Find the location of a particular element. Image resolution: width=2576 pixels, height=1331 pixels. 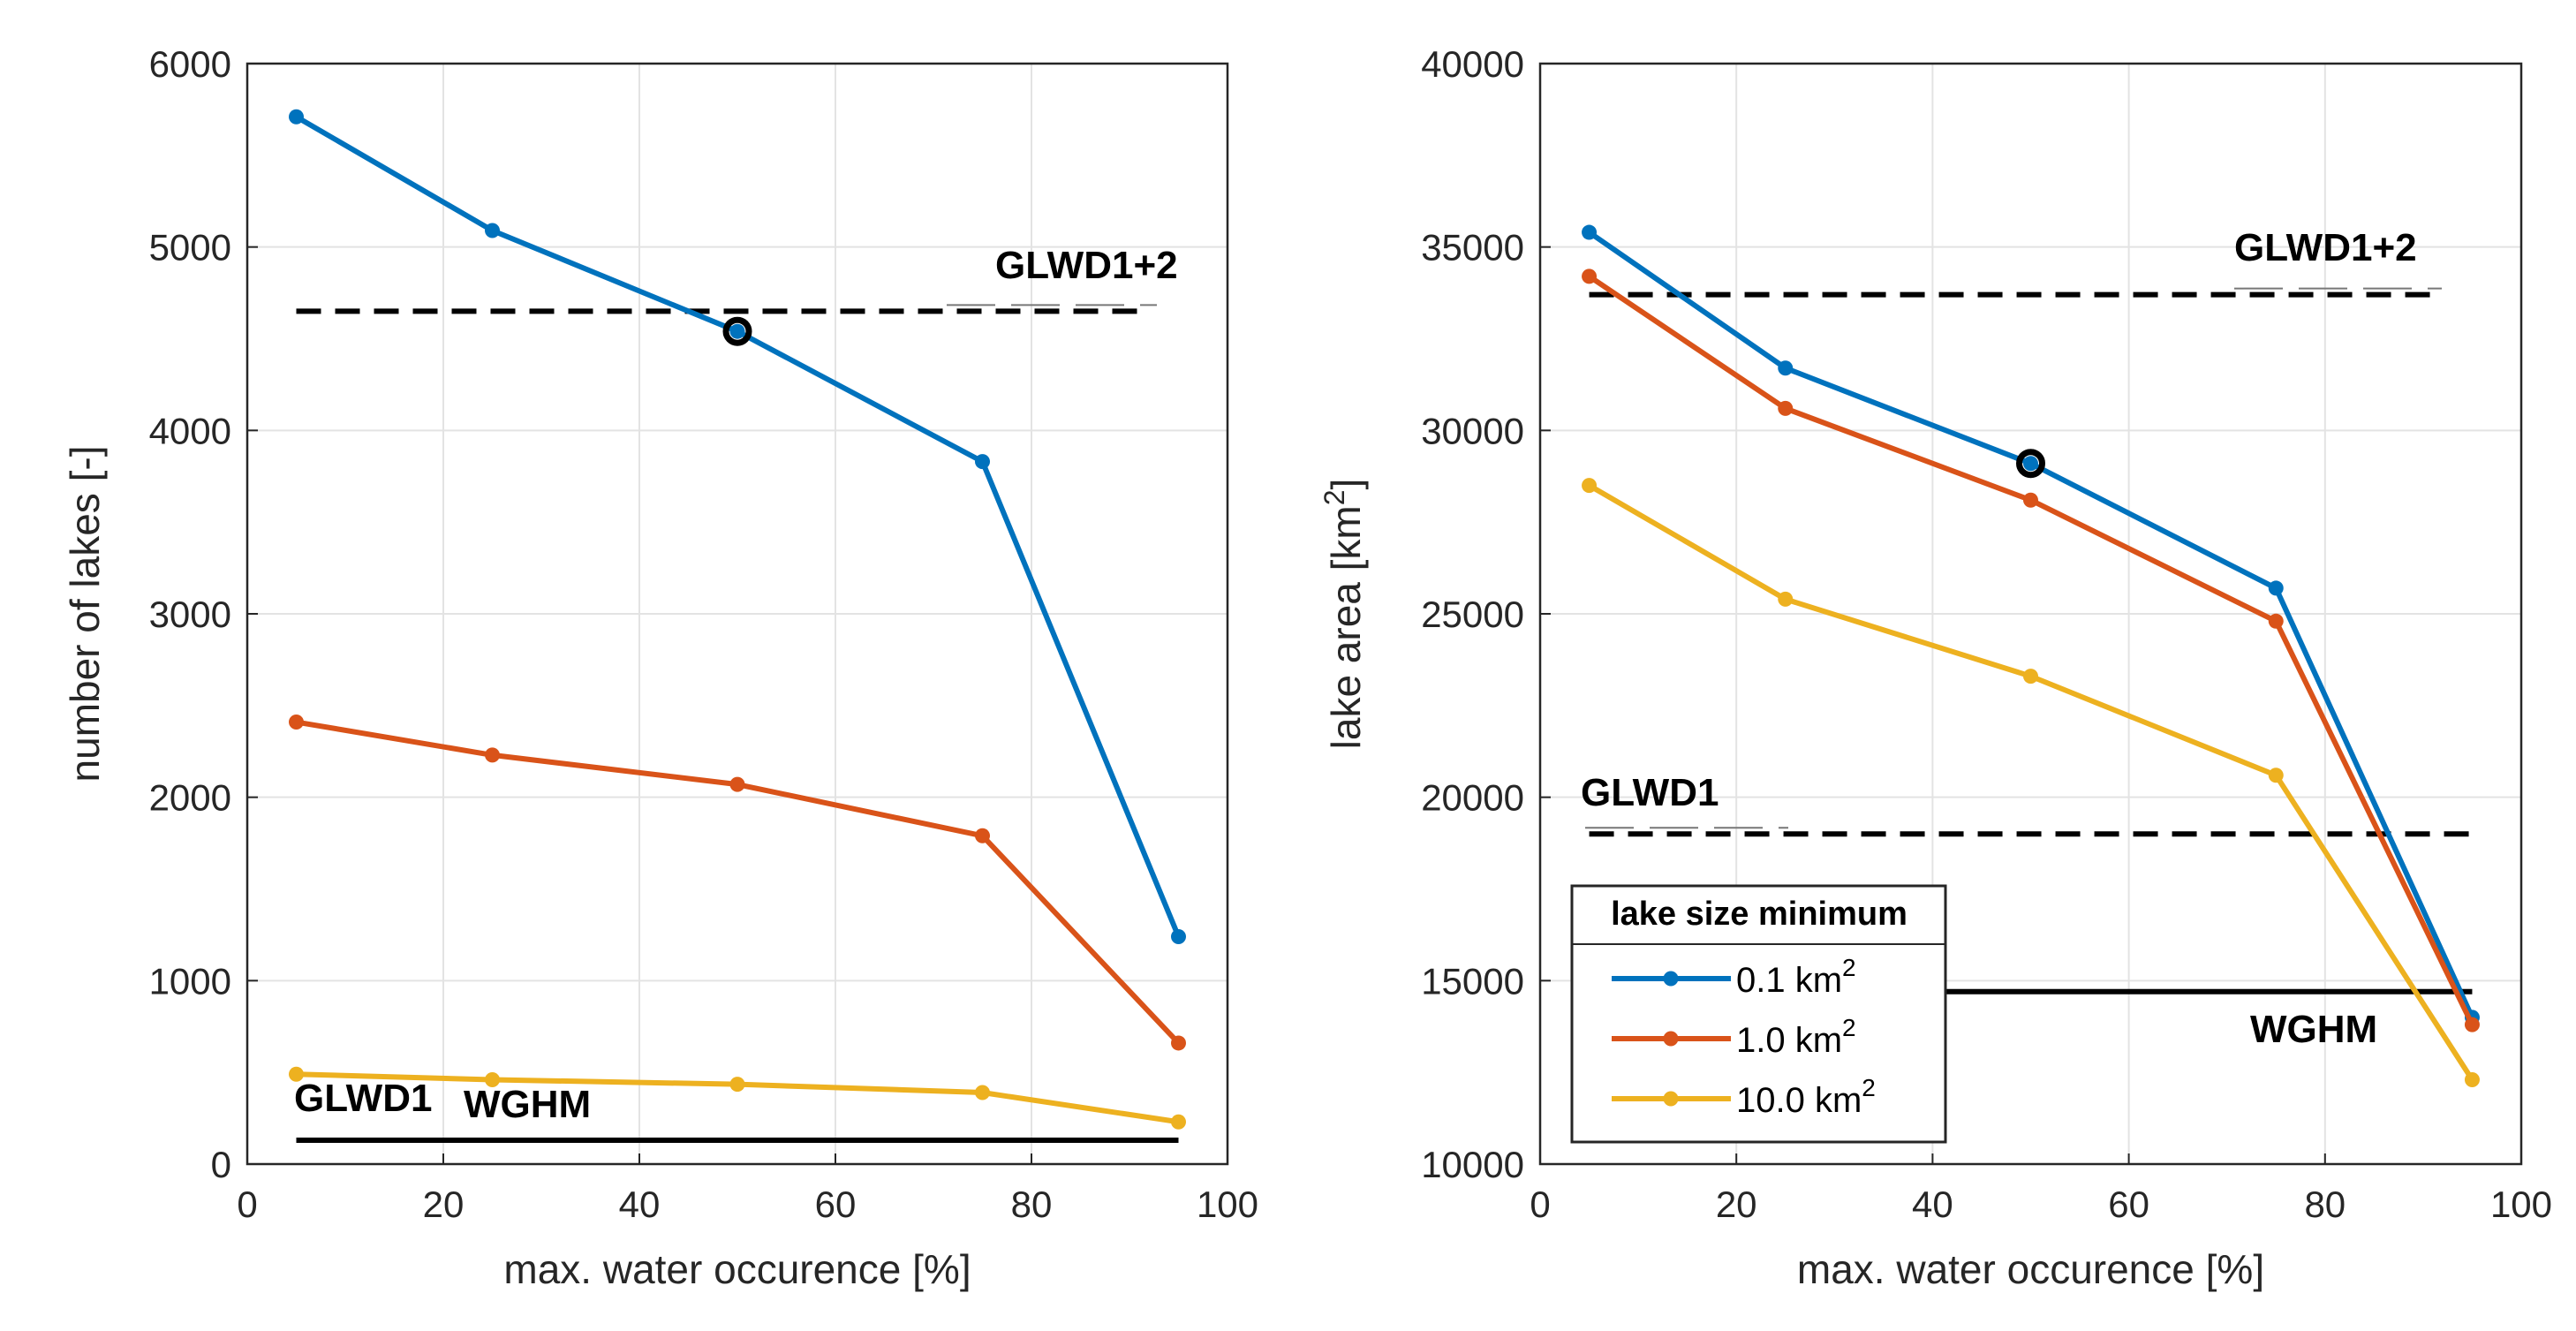

legend-label-0: 0.1 km2 is located at coordinates (1796, 977).